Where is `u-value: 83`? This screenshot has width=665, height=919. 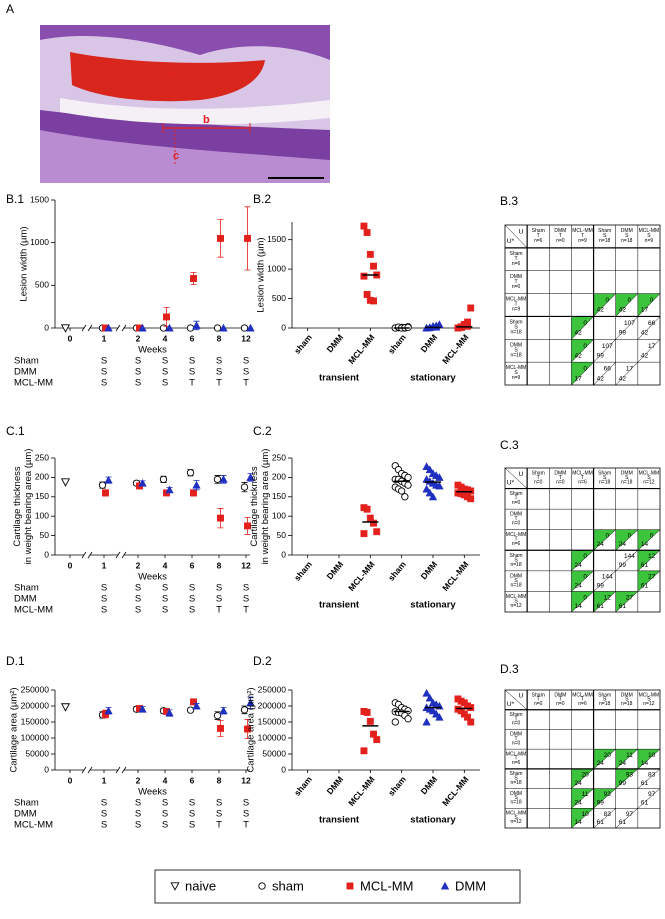 u-value: 83 is located at coordinates (652, 774).